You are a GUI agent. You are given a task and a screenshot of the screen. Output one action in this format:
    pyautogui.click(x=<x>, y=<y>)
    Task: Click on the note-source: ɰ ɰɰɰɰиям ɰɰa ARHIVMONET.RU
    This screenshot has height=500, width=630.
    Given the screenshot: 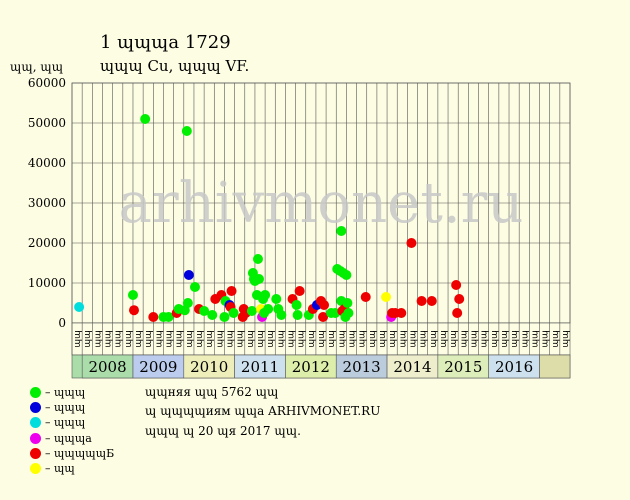 What is the action you would take?
    pyautogui.click(x=263, y=411)
    